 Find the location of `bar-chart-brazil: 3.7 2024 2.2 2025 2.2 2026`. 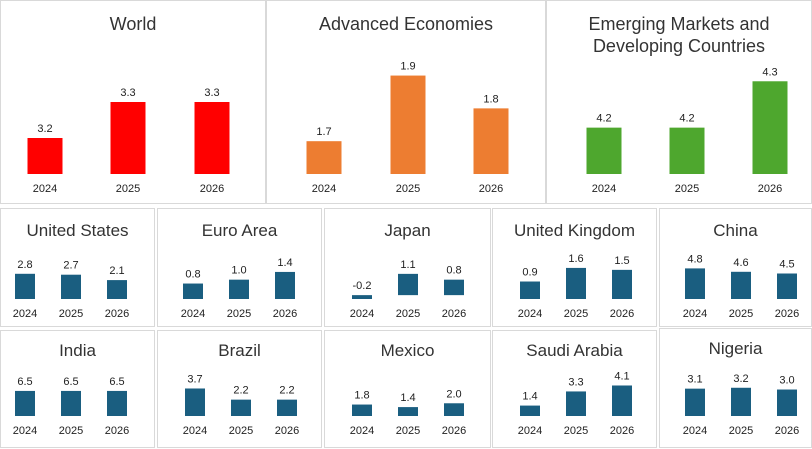

bar-chart-brazil: 3.7 2024 2.2 2025 2.2 2026 is located at coordinates (241, 405).